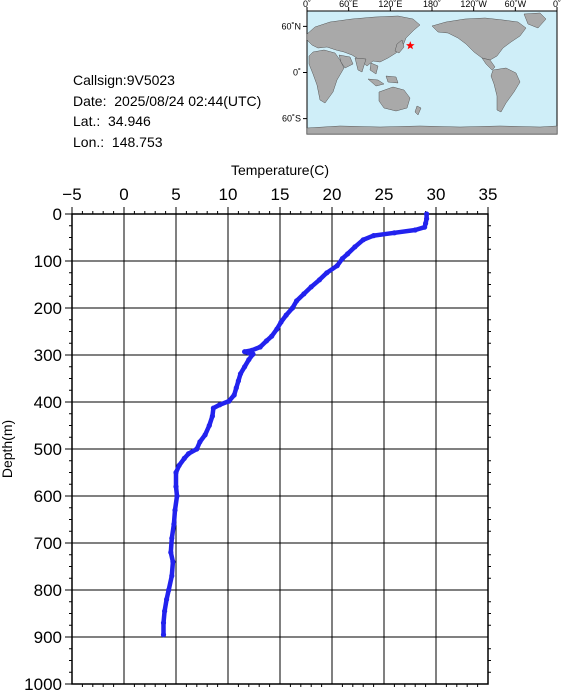 Image resolution: width=564 pixels, height=690 pixels. Describe the element at coordinates (384, 194) in the screenshot. I see `x-tick-label: 25` at that location.